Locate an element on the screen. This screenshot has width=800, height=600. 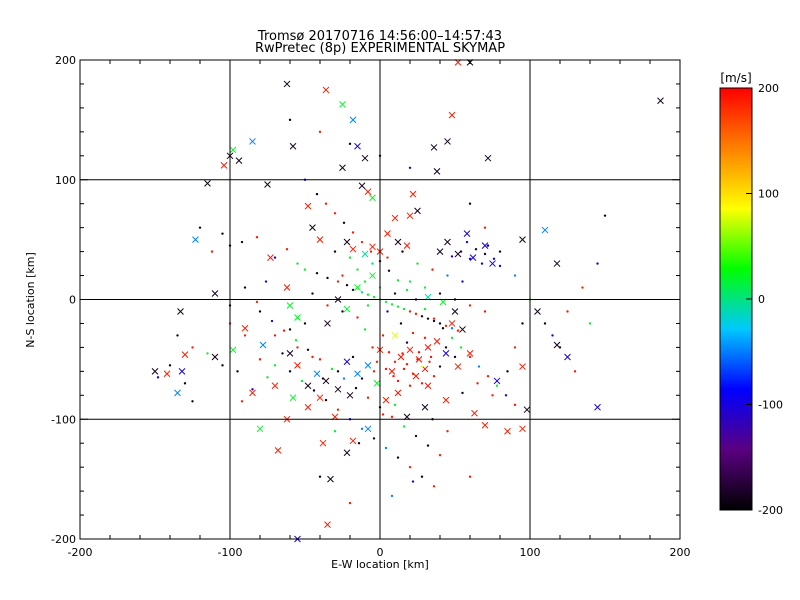
x-tick-label: 200 is located at coordinates (680, 552).